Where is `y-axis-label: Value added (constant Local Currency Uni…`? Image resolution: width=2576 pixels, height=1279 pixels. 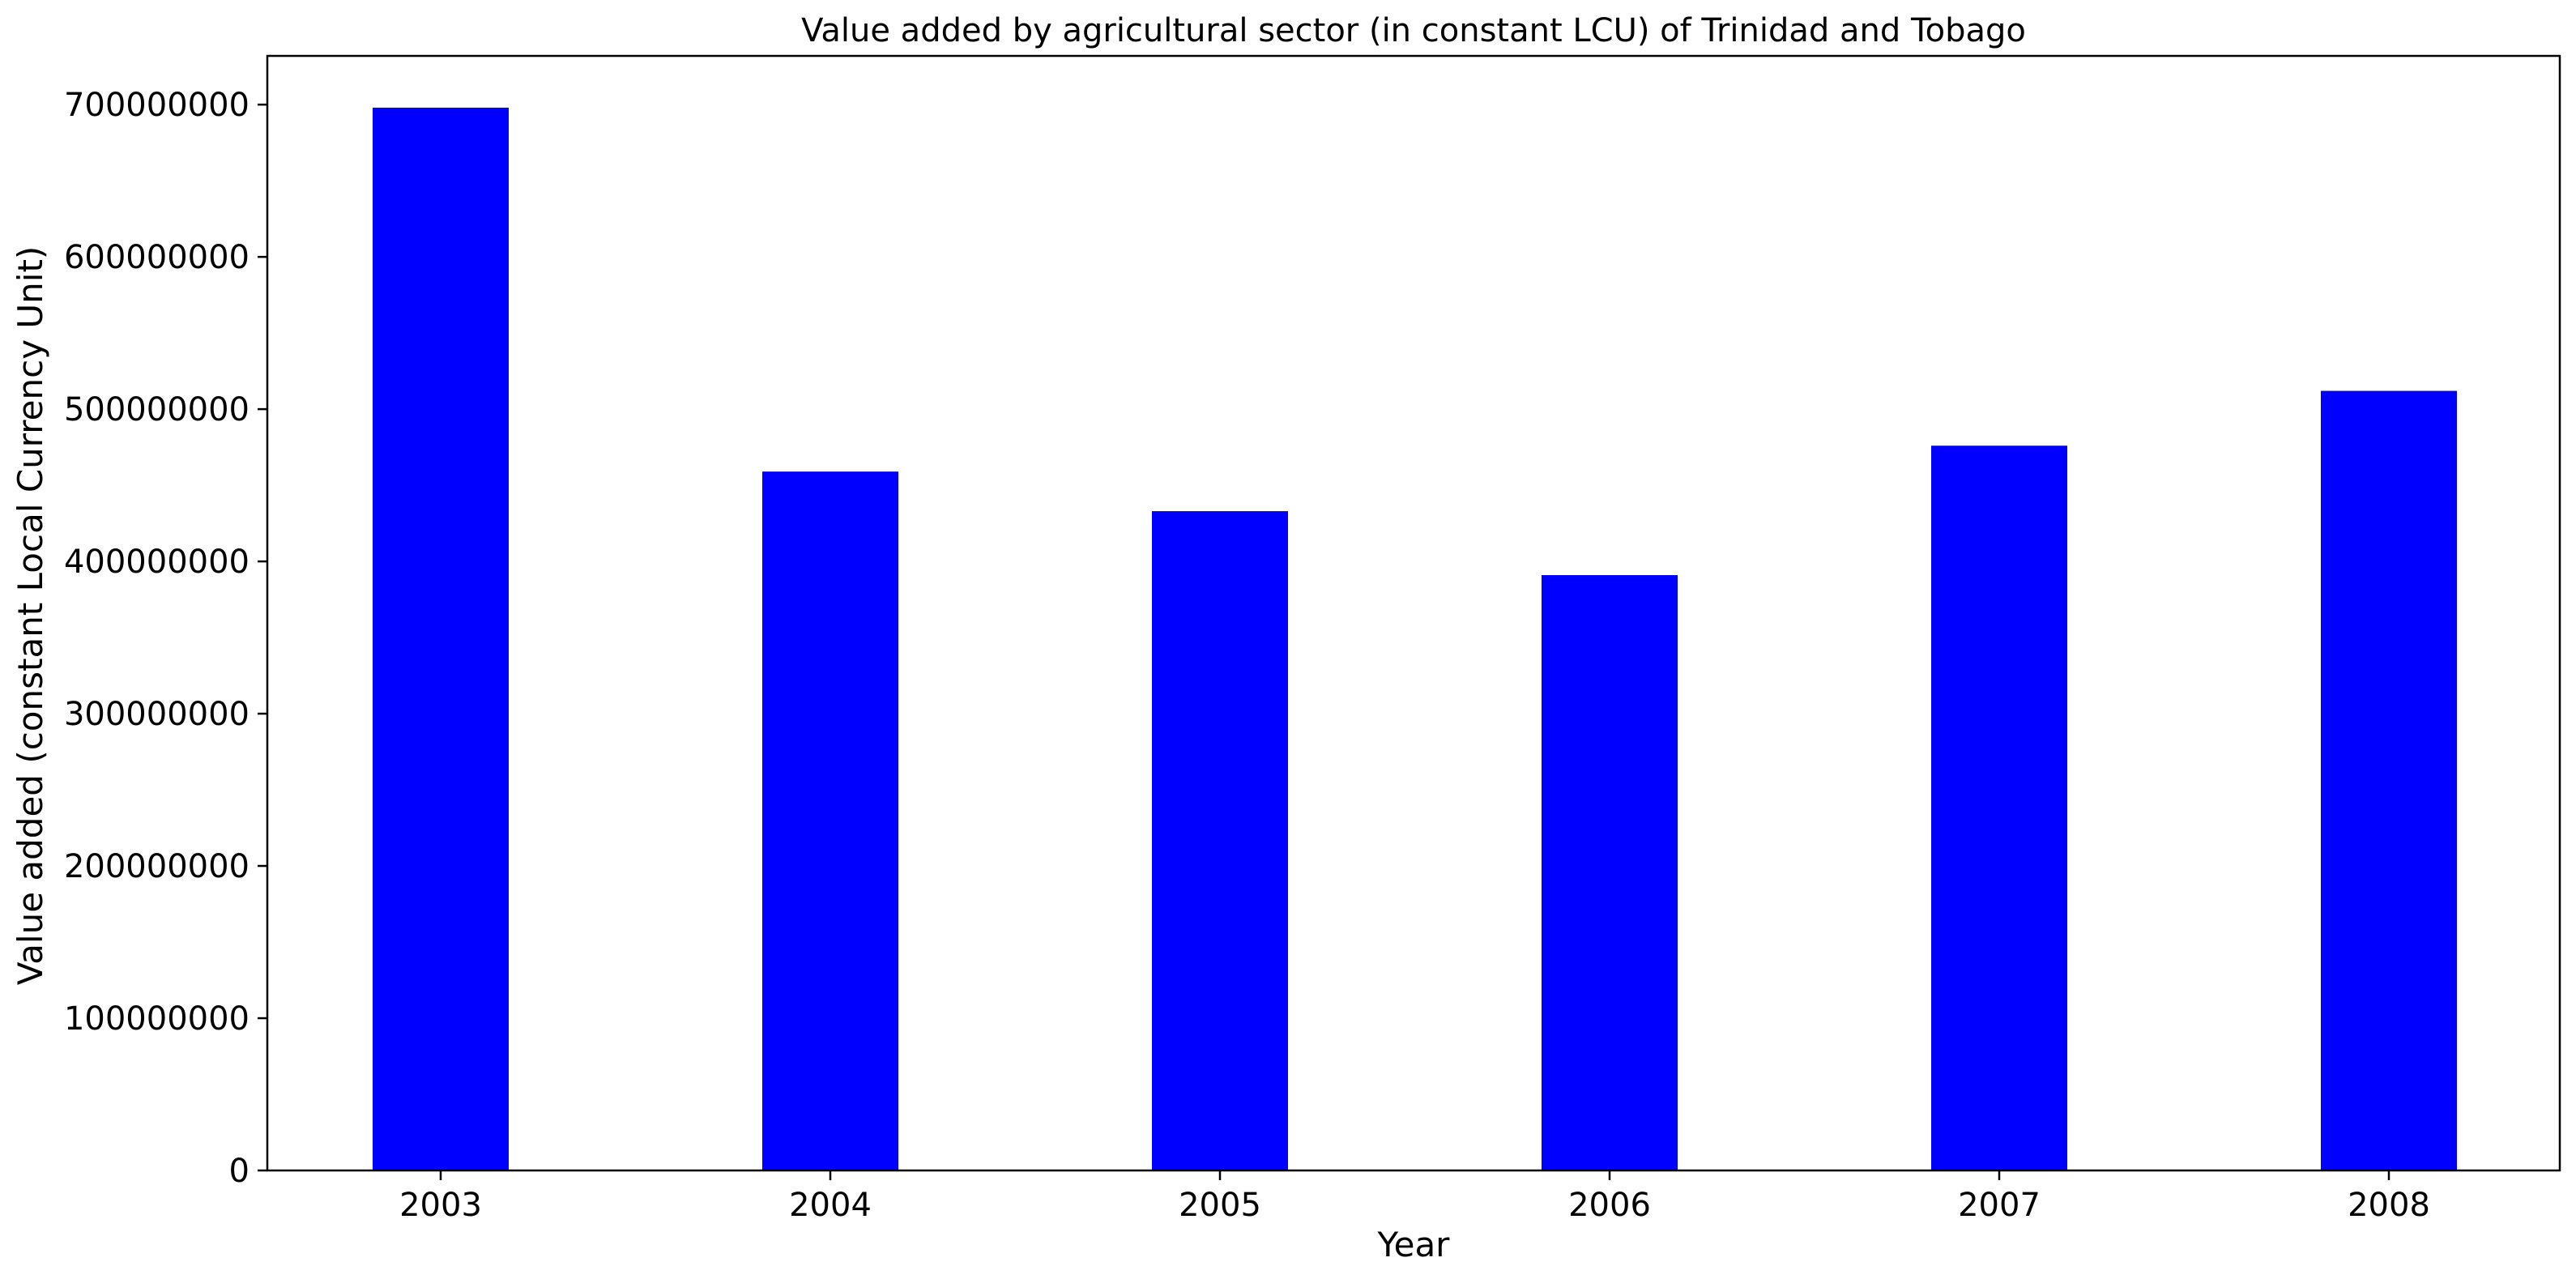 y-axis-label: Value added (constant Local Currency Uni… is located at coordinates (31, 616).